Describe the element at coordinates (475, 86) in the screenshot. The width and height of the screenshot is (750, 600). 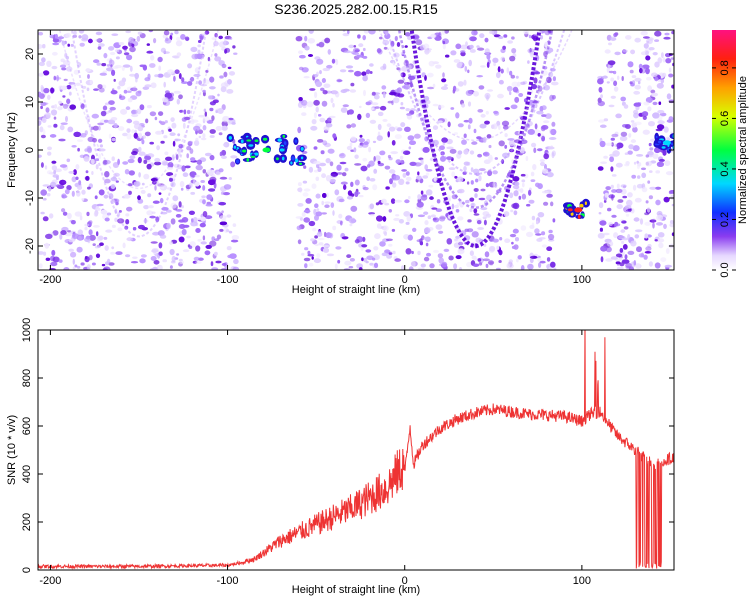
I see `spectrogram-arc` at that location.